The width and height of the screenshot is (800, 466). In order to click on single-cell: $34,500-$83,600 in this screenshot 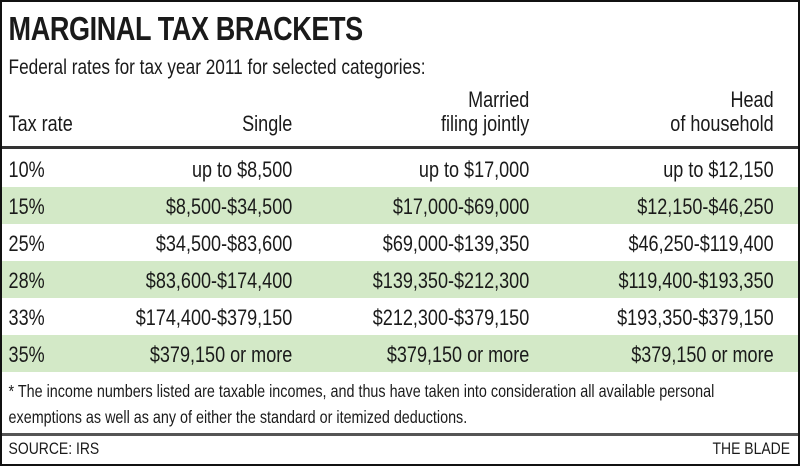, I will do `click(224, 243)`.